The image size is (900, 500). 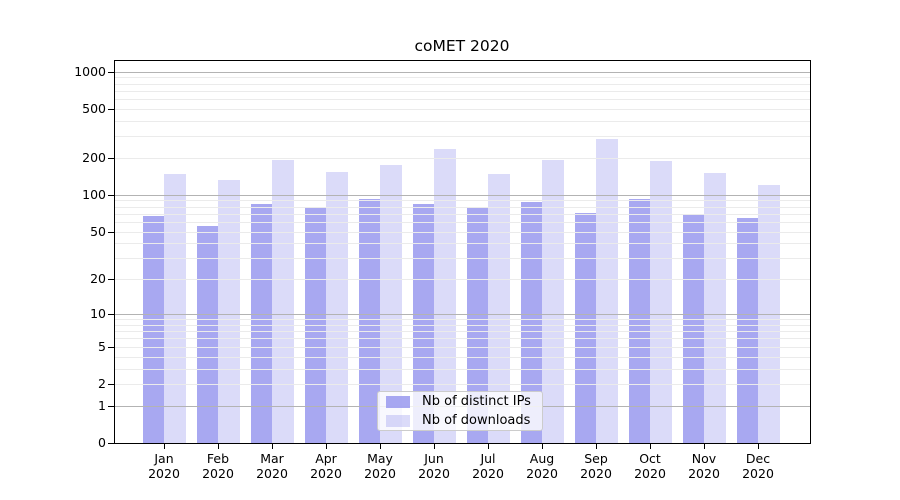 What do you see at coordinates (102, 405) in the screenshot?
I see `y-tick-label-1: 1` at bounding box center [102, 405].